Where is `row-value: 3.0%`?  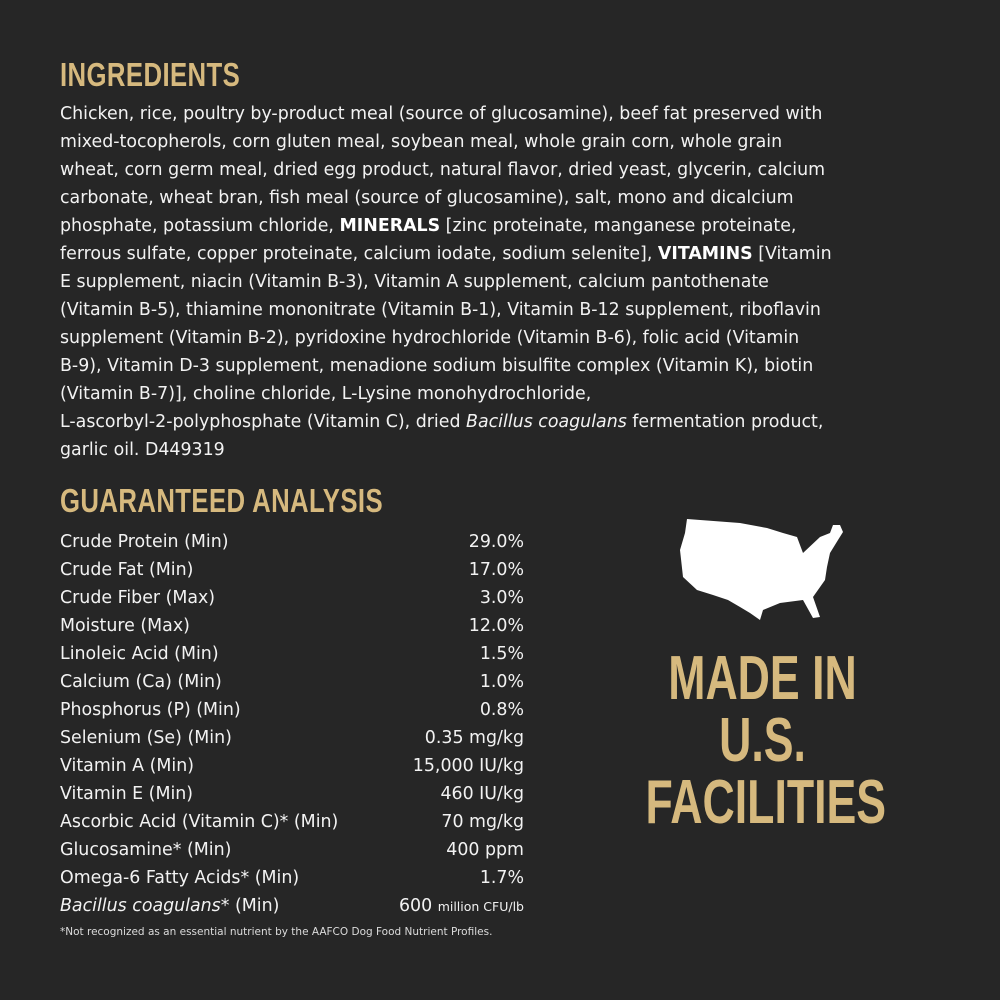 row-value: 3.0% is located at coordinates (501, 598).